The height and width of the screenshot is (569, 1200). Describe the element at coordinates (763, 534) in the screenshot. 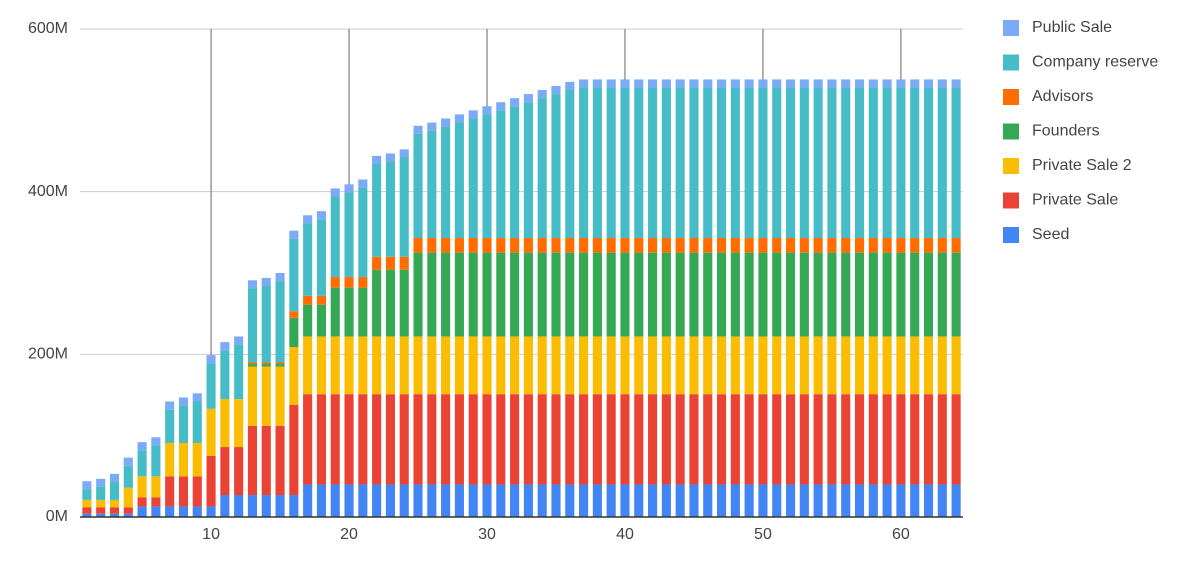

I see `x-tick-label: 50` at that location.